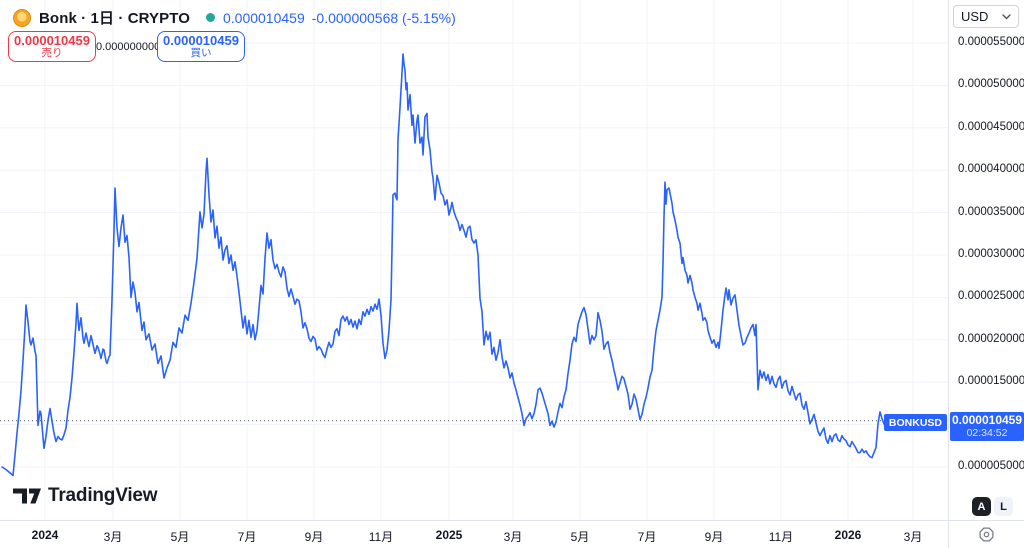  I want to click on time-tick-label: 2026, so click(848, 535).